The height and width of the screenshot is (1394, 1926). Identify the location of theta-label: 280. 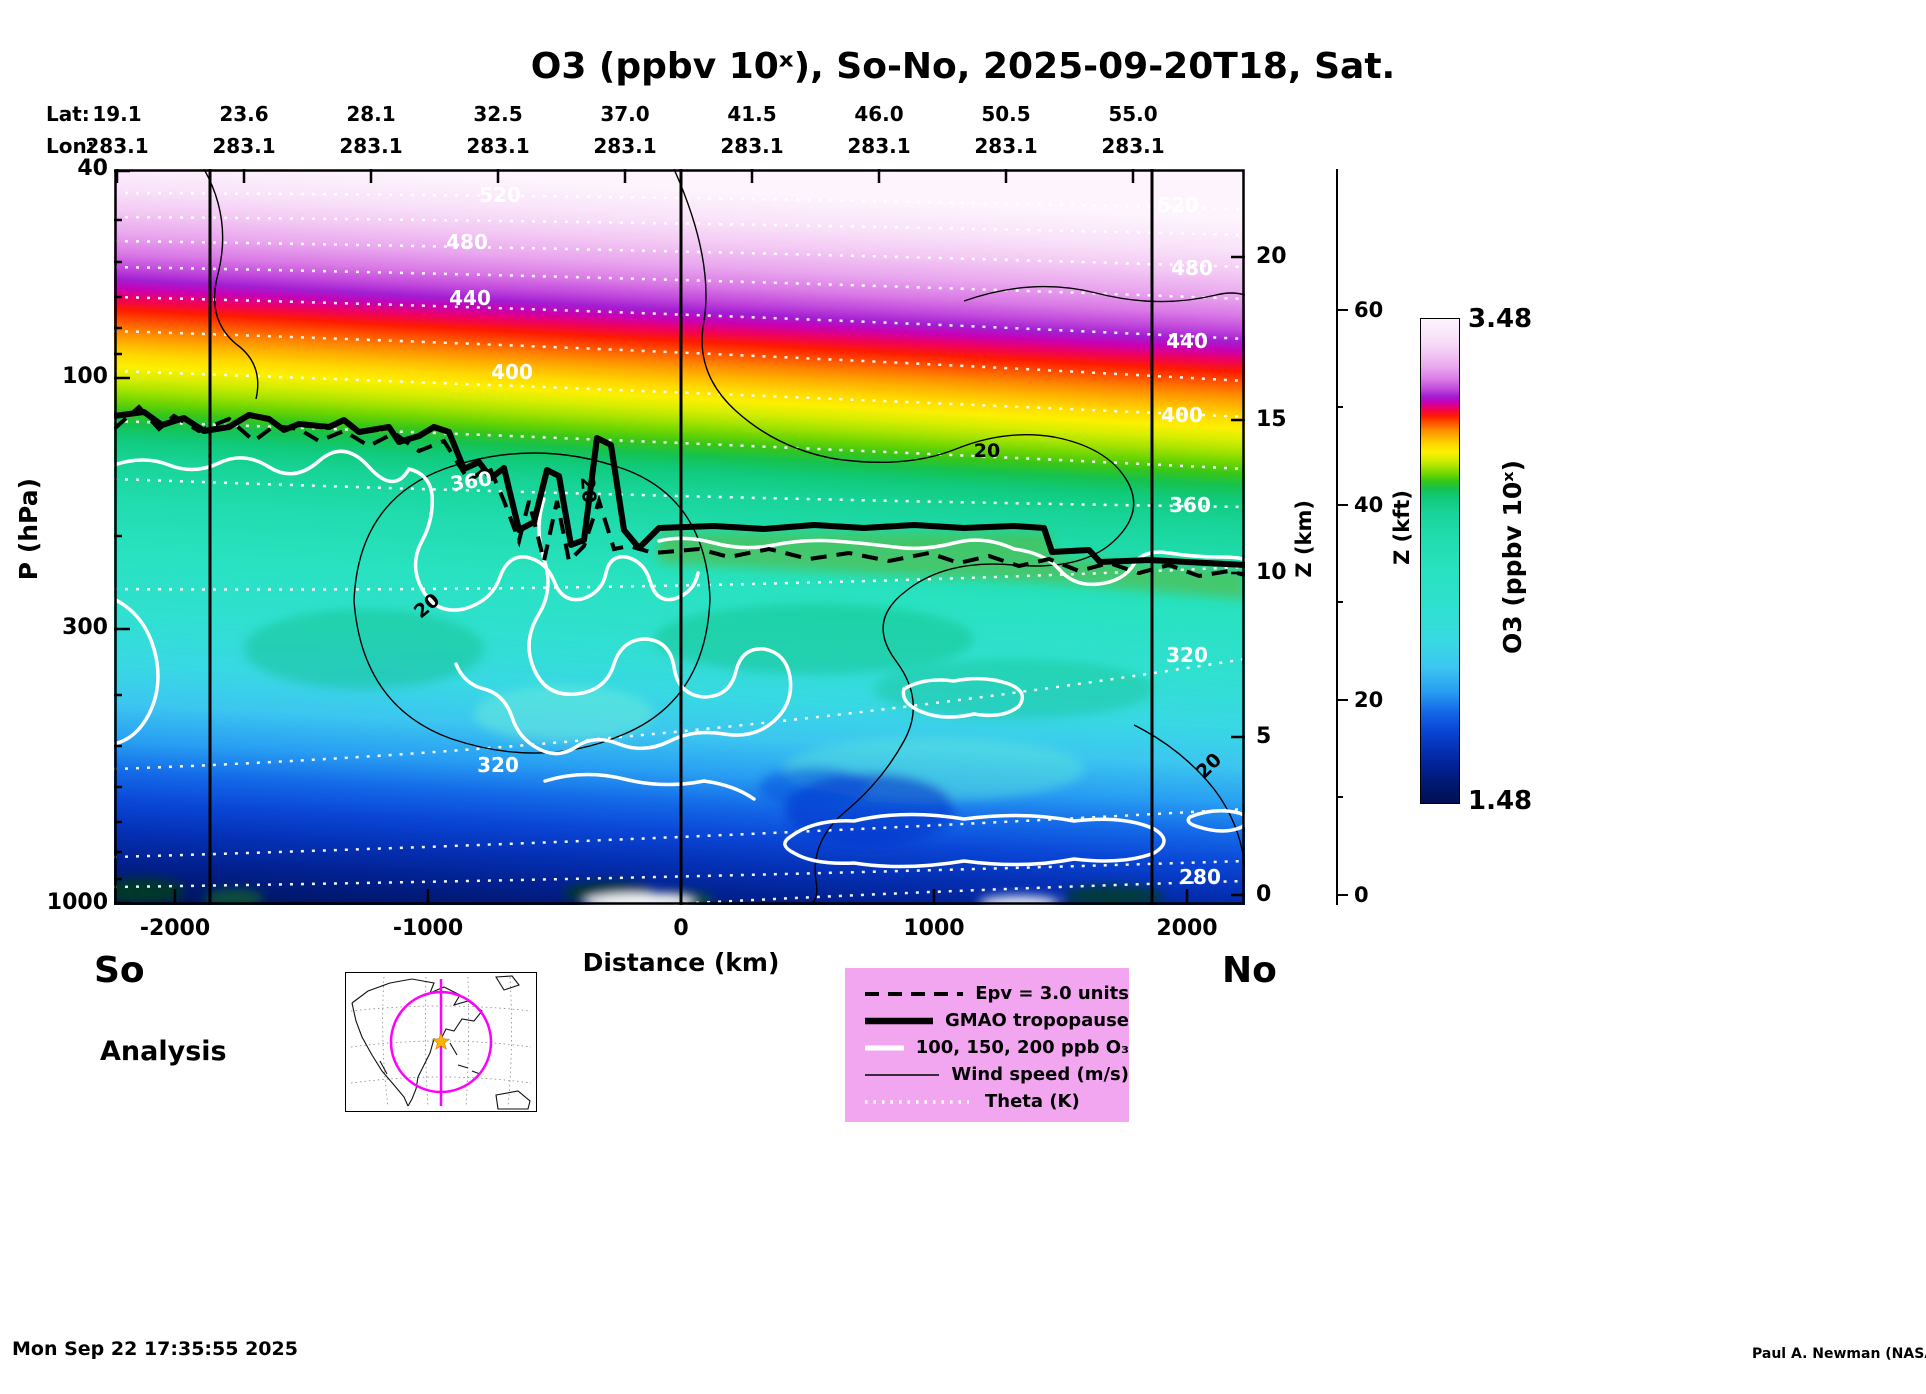
(1200, 877).